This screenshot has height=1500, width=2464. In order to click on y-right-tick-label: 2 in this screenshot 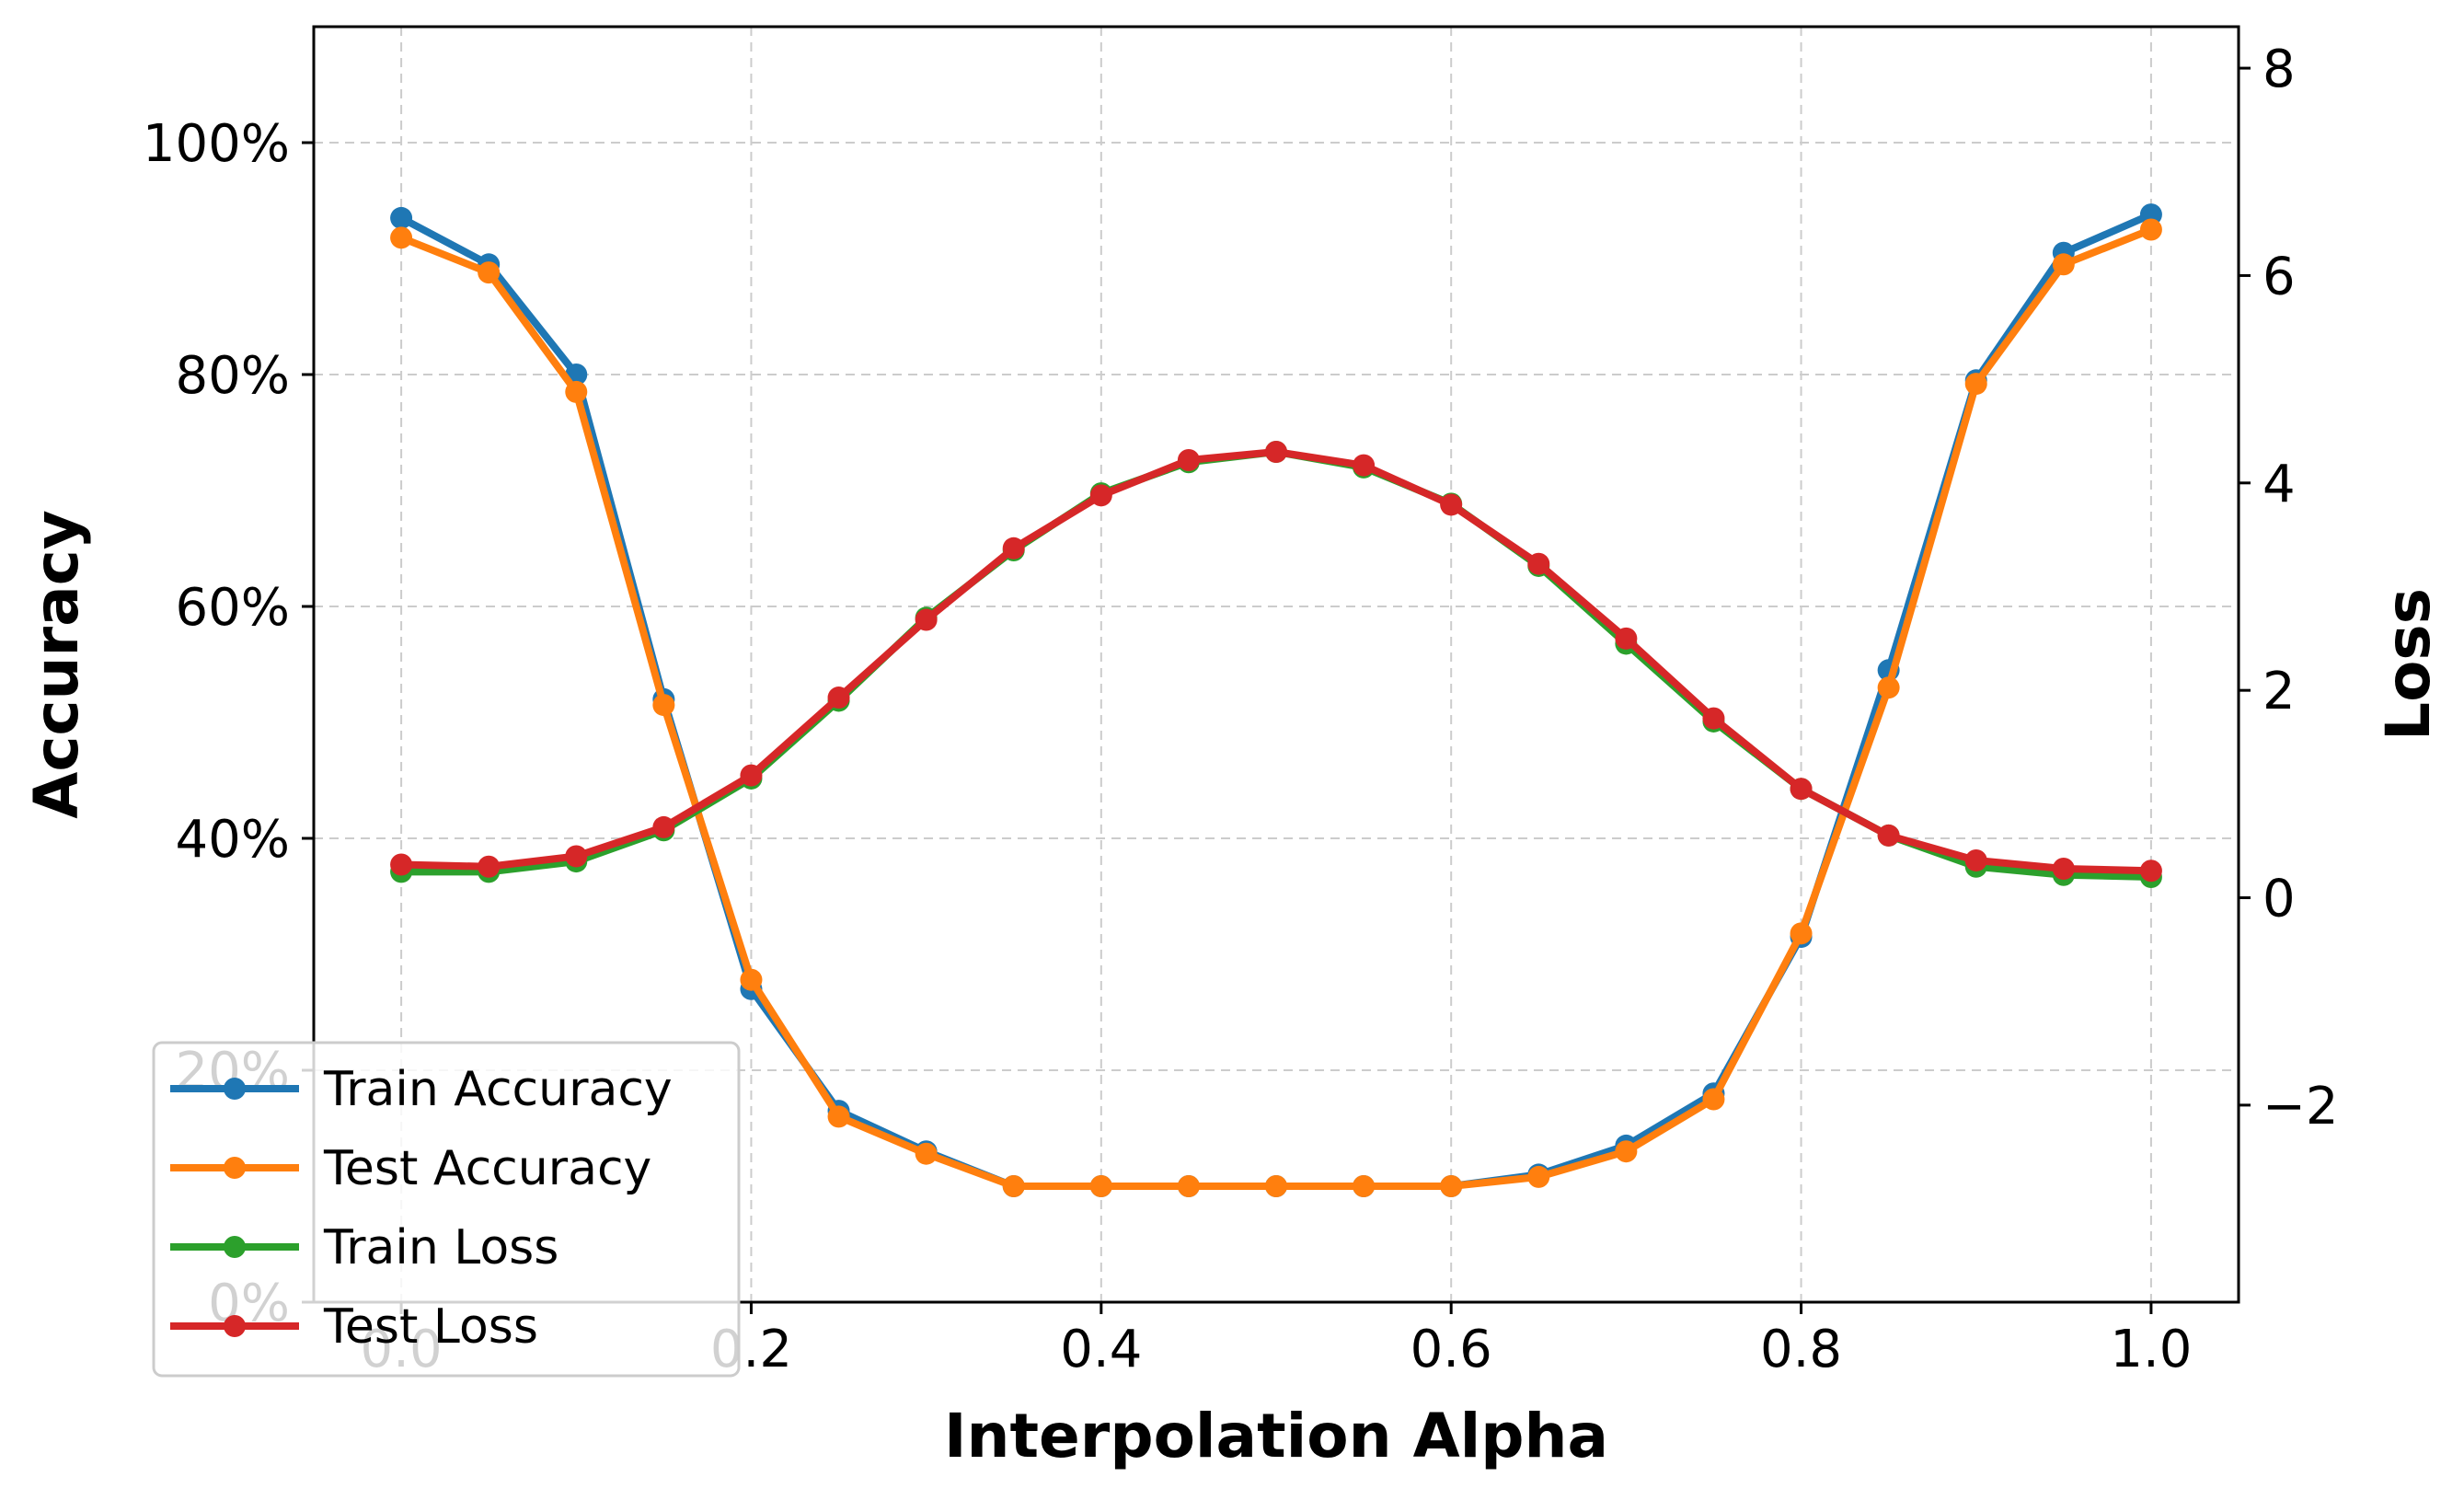, I will do `click(2279, 691)`.